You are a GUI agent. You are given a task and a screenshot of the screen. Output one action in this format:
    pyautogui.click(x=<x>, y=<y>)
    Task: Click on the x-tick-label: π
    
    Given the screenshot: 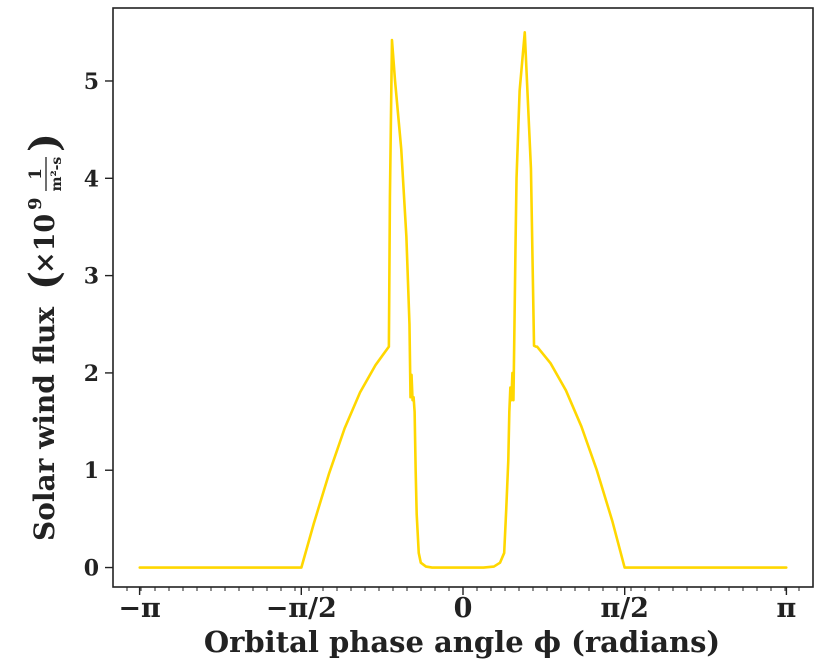 What is the action you would take?
    pyautogui.click(x=787, y=608)
    